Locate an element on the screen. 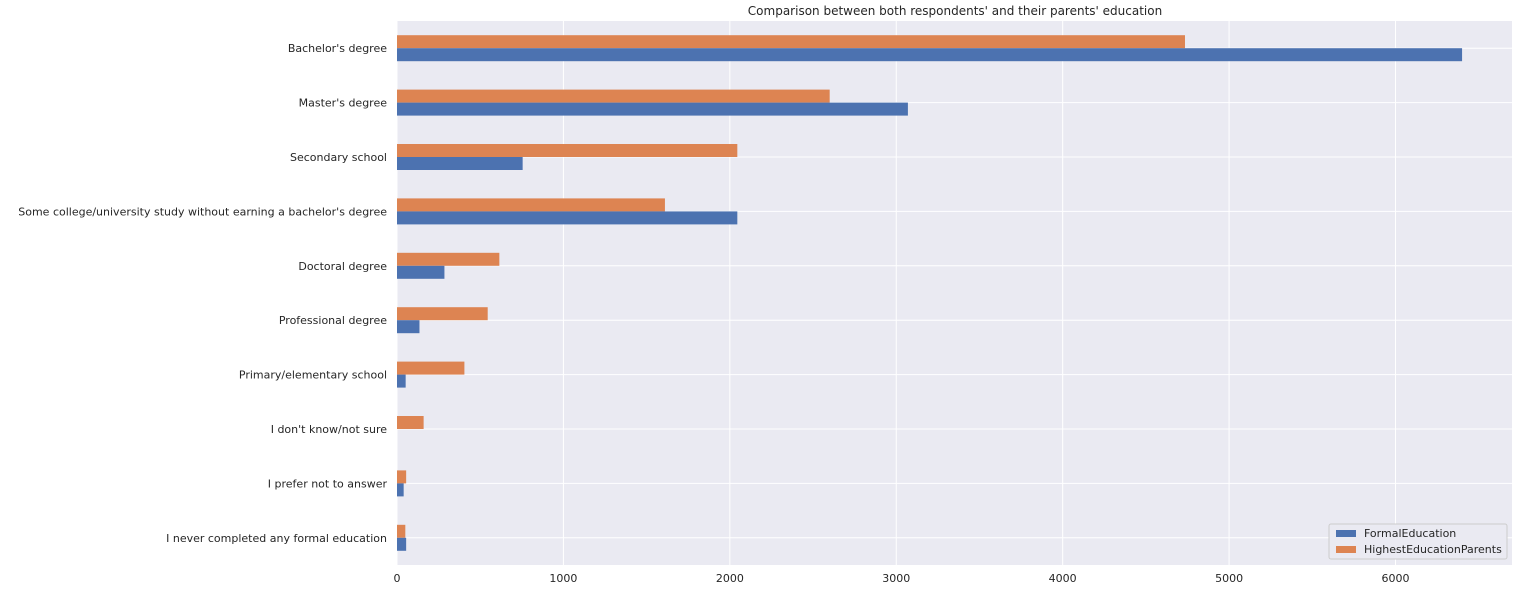 Image resolution: width=1533 pixels, height=606 pixels. x-tick-label: 1000 is located at coordinates (563, 578).